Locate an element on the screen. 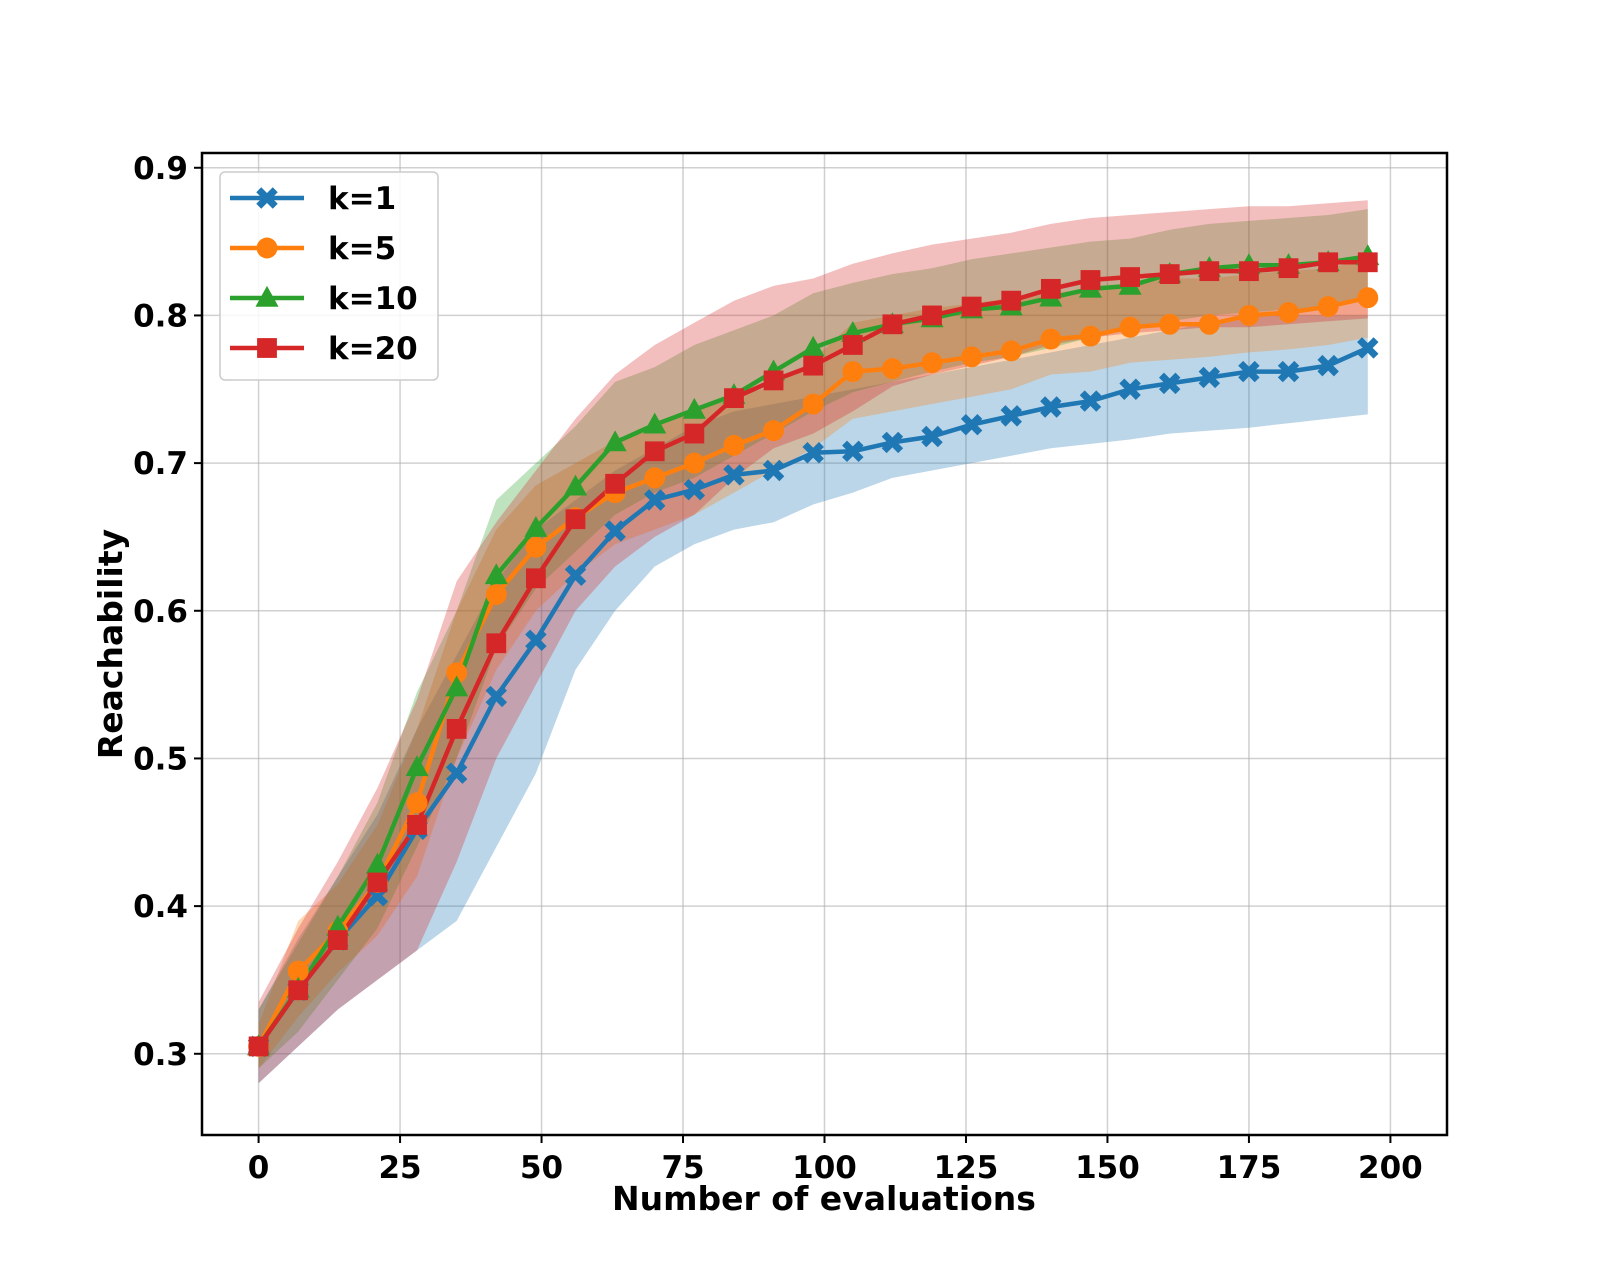 The height and width of the screenshot is (1269, 1600). y-tick-label: 0.5 is located at coordinates (160, 759).